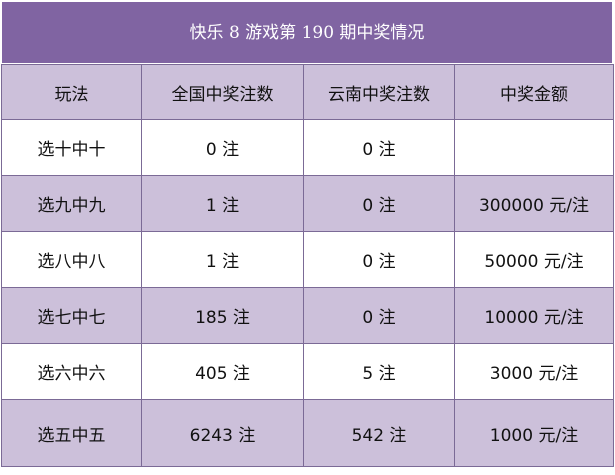 The height and width of the screenshot is (475, 615). I want to click on yunnan-count-cell: 542 注, so click(379, 433).